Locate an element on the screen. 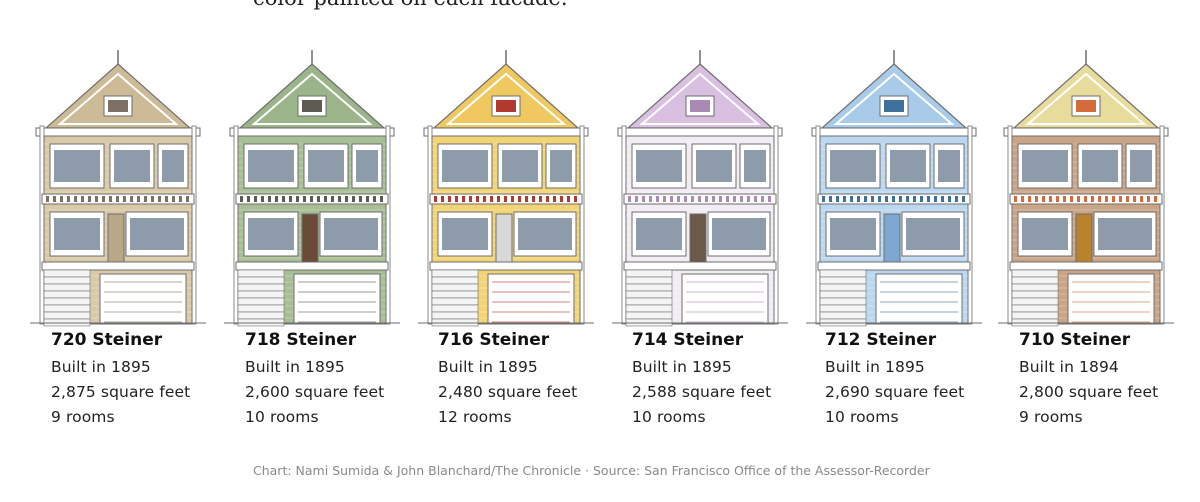  intro-text: color painted on each facade. is located at coordinates (410, 5).